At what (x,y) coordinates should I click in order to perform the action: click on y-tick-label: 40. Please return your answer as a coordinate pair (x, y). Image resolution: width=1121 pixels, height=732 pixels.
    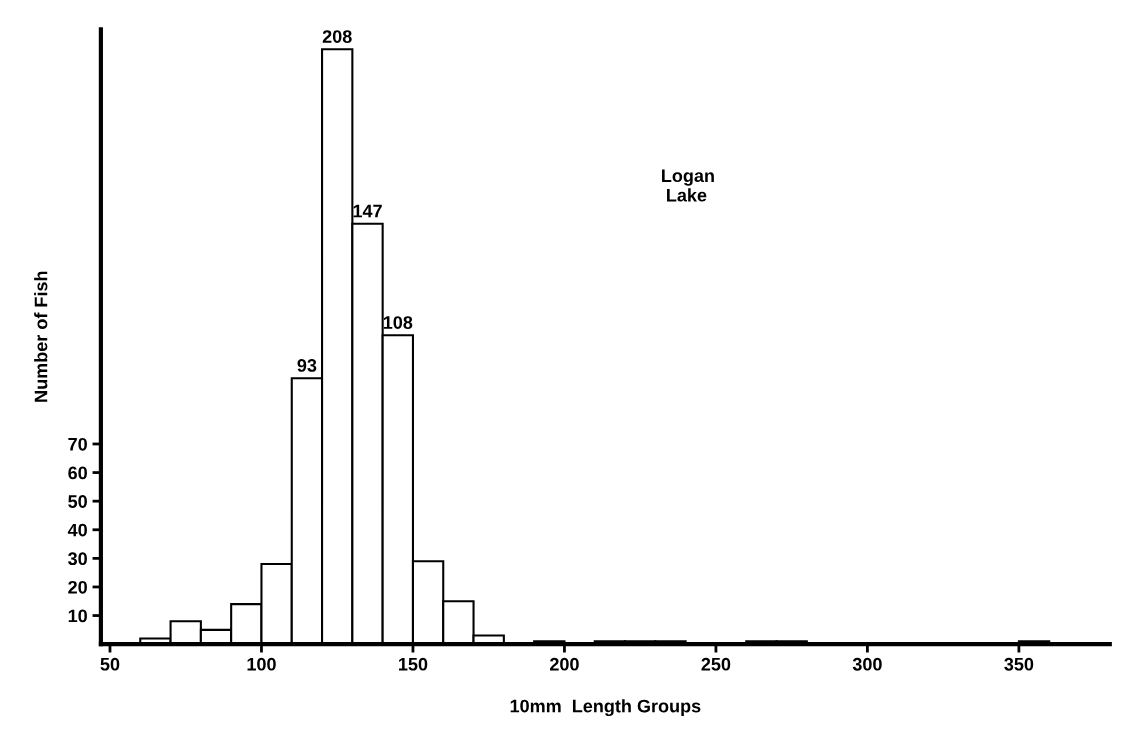
    Looking at the image, I should click on (77, 530).